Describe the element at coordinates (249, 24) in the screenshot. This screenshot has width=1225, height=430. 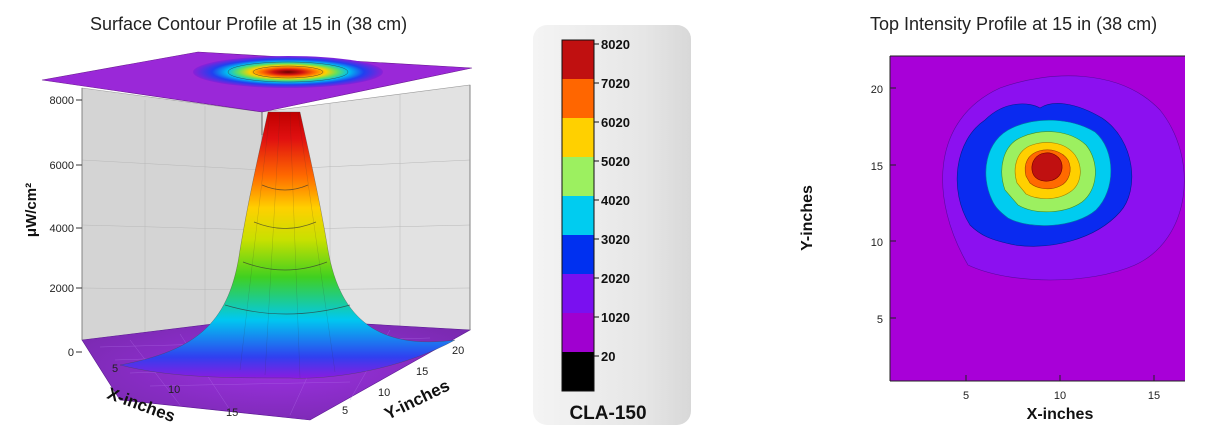
I see `surface-chart-title: Surface Contour Profile at 15 in (38 cm)` at that location.